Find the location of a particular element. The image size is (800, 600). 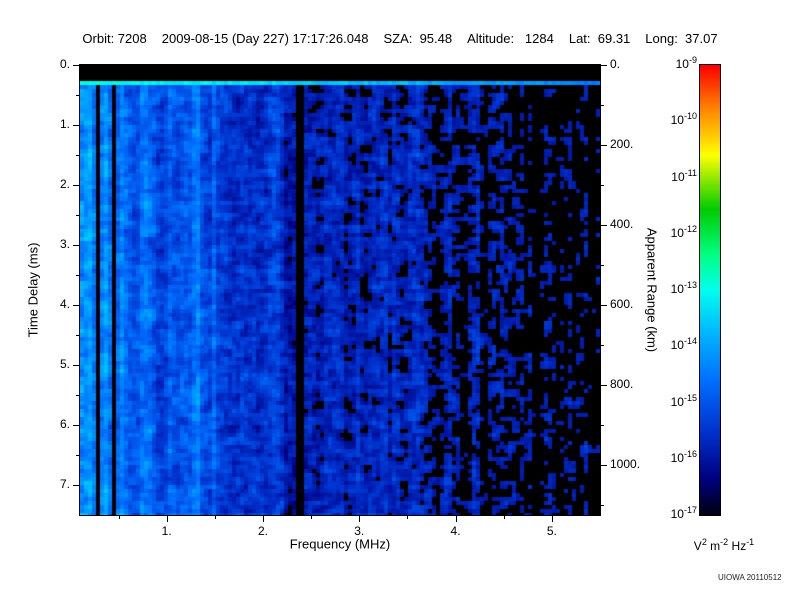

header-altitude: Altitude: 1284 is located at coordinates (510, 38).